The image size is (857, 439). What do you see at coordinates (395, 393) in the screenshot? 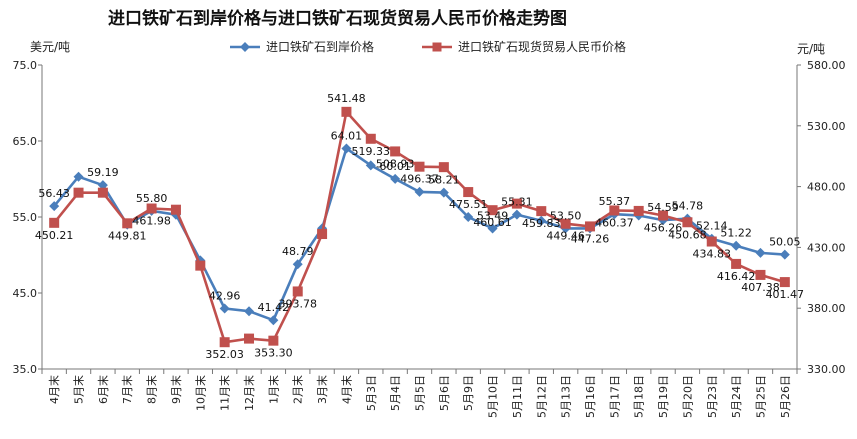
I see `x-tick-label: 5月4日` at bounding box center [395, 393].